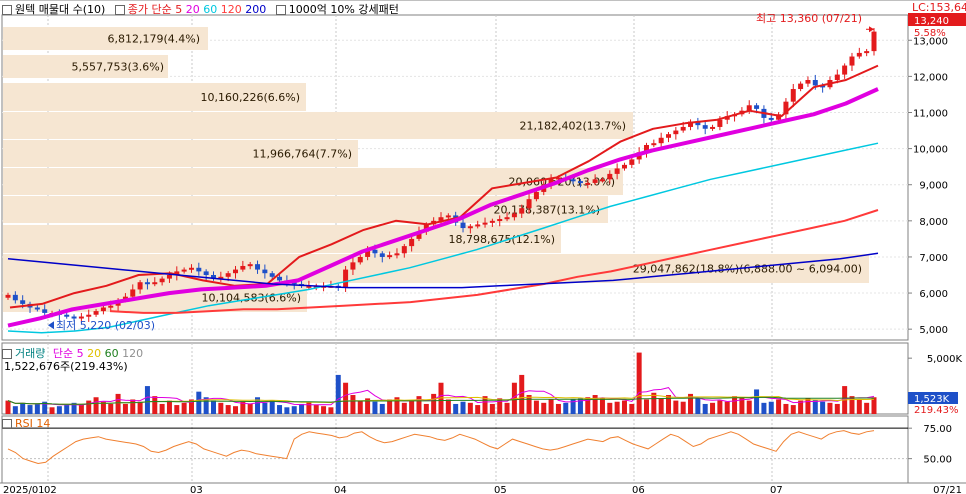 The height and width of the screenshot is (494, 966). What do you see at coordinates (930, 77) in the screenshot?
I see `price-tick-label: 12,000` at bounding box center [930, 77].